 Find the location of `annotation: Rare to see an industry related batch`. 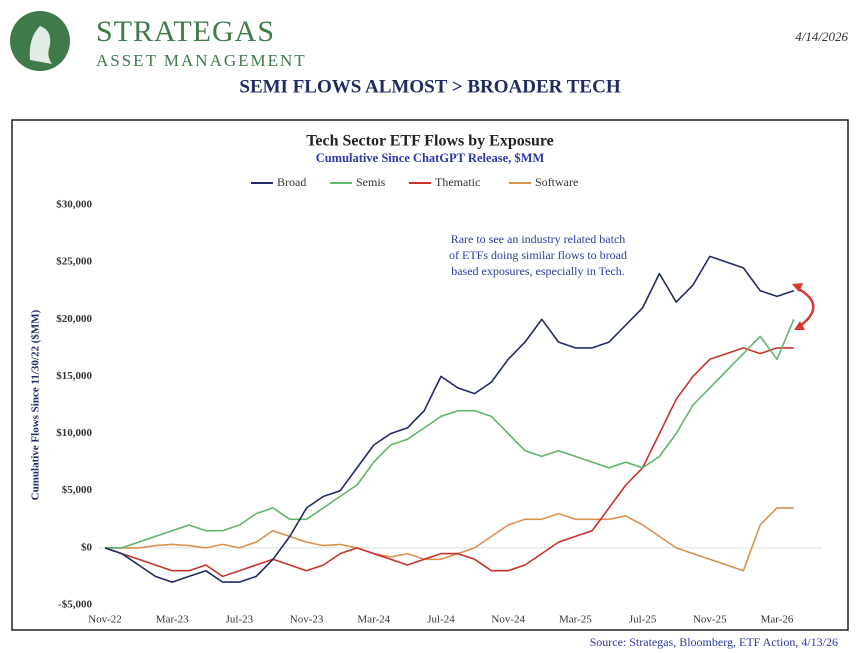

annotation: Rare to see an industry related batch is located at coordinates (538, 239).